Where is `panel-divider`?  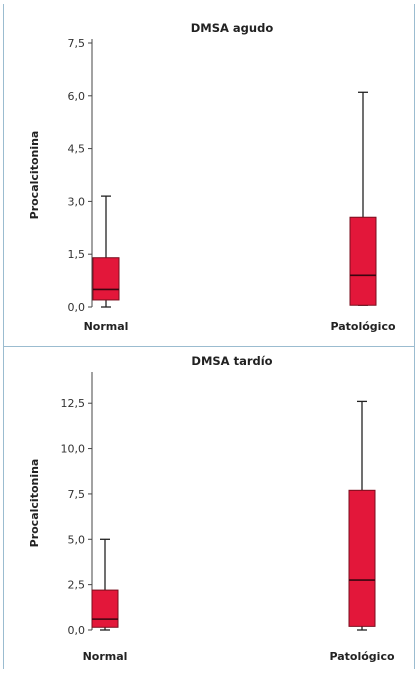
panel-divider is located at coordinates (209, 346).